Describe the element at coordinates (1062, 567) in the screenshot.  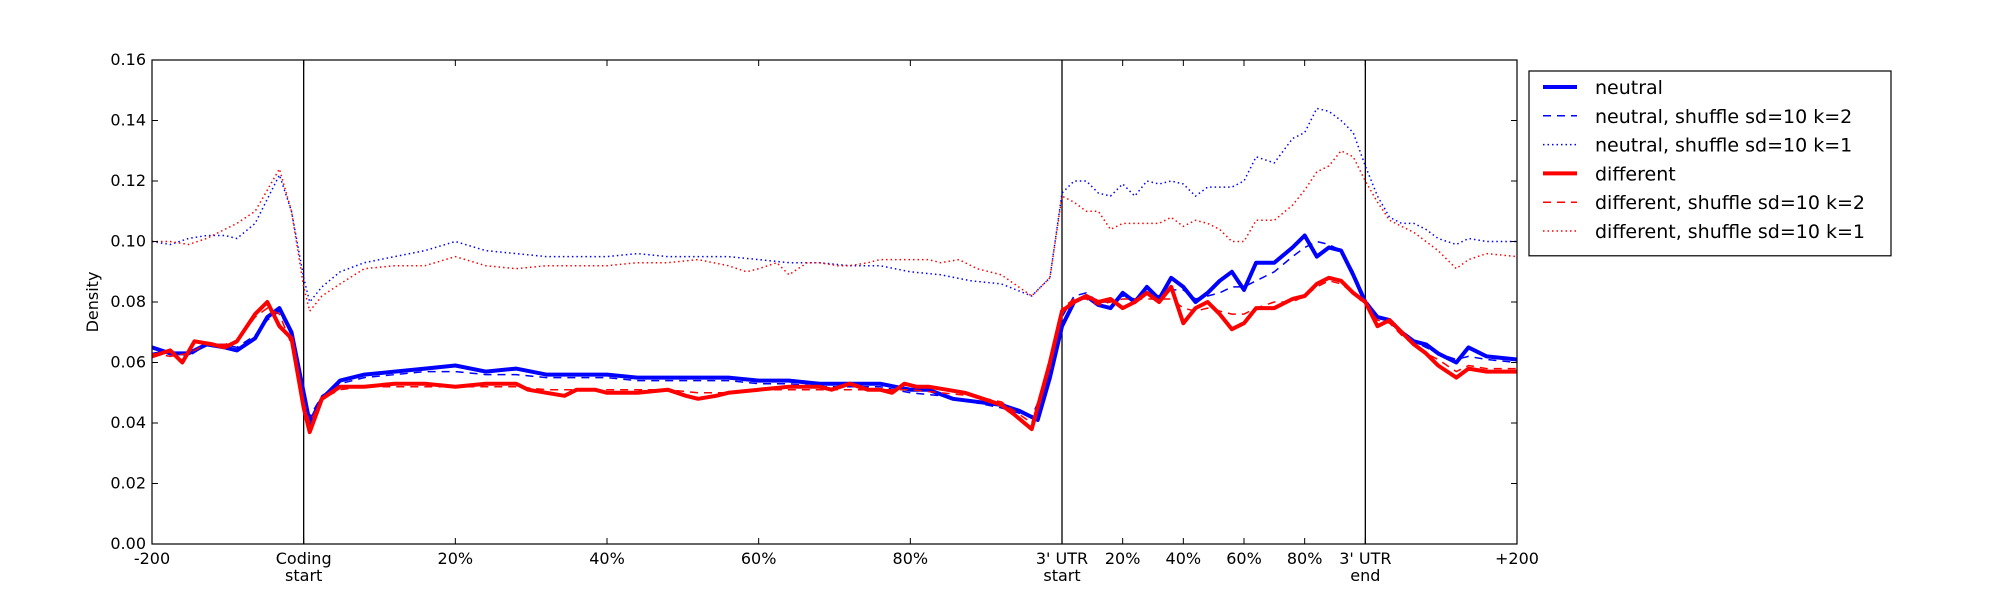
I see `x-tick-label: 3' UTR start` at that location.